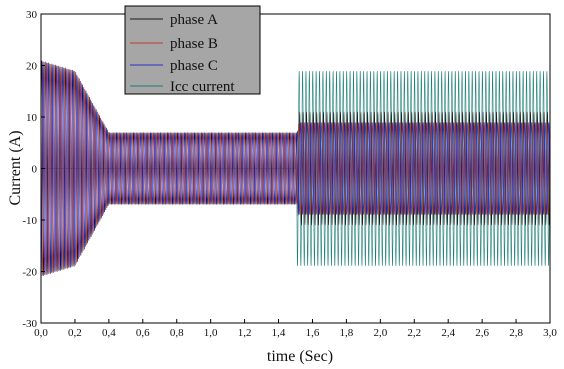  What do you see at coordinates (194, 66) in the screenshot?
I see `legend-label-phase-c: phase C` at bounding box center [194, 66].